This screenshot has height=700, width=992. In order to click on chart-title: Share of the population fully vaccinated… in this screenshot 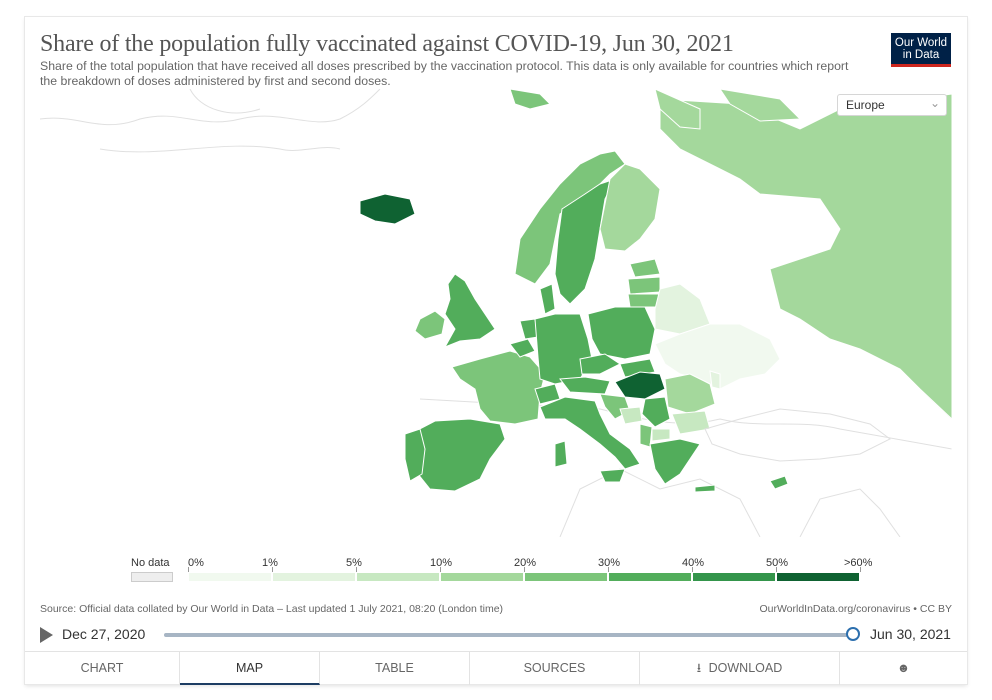, I will do `click(387, 44)`.